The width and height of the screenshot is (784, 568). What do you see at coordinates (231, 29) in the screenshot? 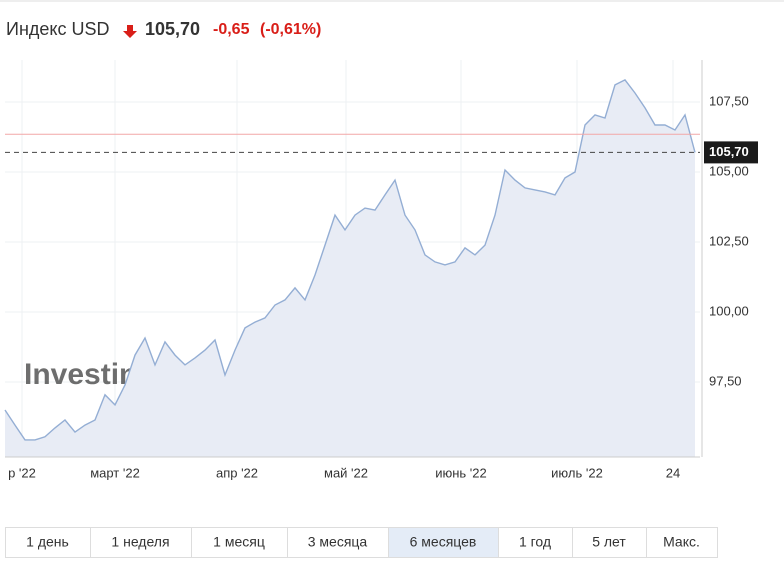
I see `change: -0,65` at bounding box center [231, 29].